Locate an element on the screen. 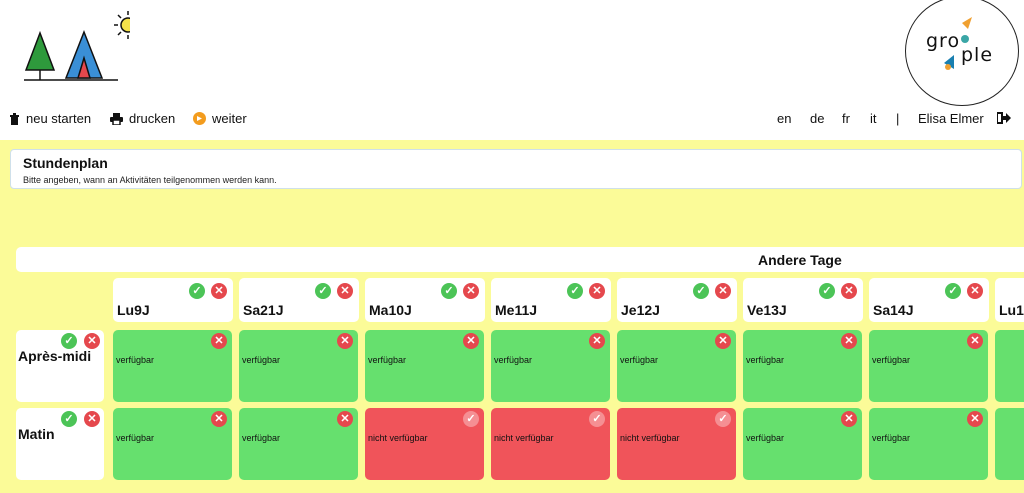  day-label: Sa14J is located at coordinates (893, 310).